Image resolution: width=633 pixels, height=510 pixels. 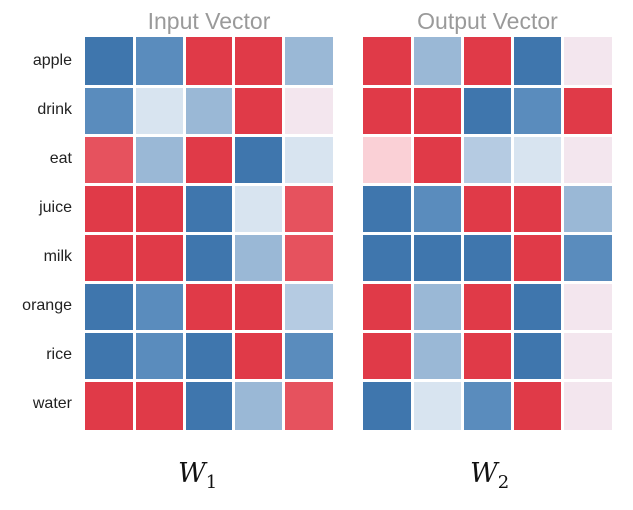 I want to click on matrix-label-w2: W2, so click(x=489, y=475).